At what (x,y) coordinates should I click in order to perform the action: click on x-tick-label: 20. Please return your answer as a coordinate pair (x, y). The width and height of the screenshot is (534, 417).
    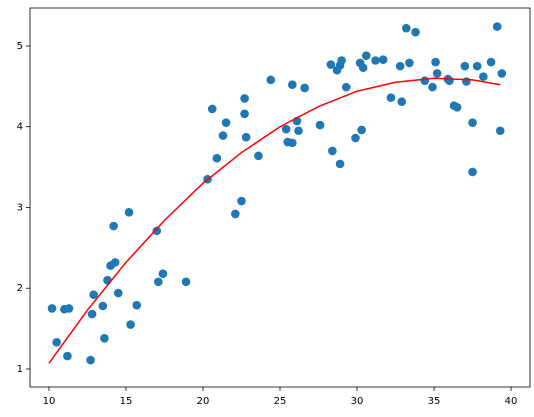
    Looking at the image, I should click on (203, 401).